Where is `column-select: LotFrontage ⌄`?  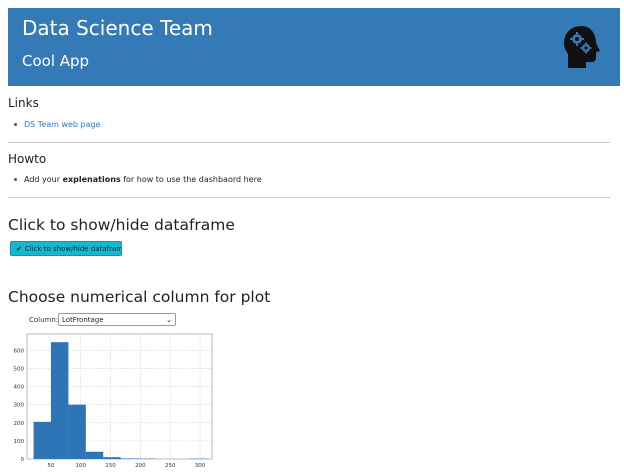 column-select: LotFrontage ⌄ is located at coordinates (117, 319).